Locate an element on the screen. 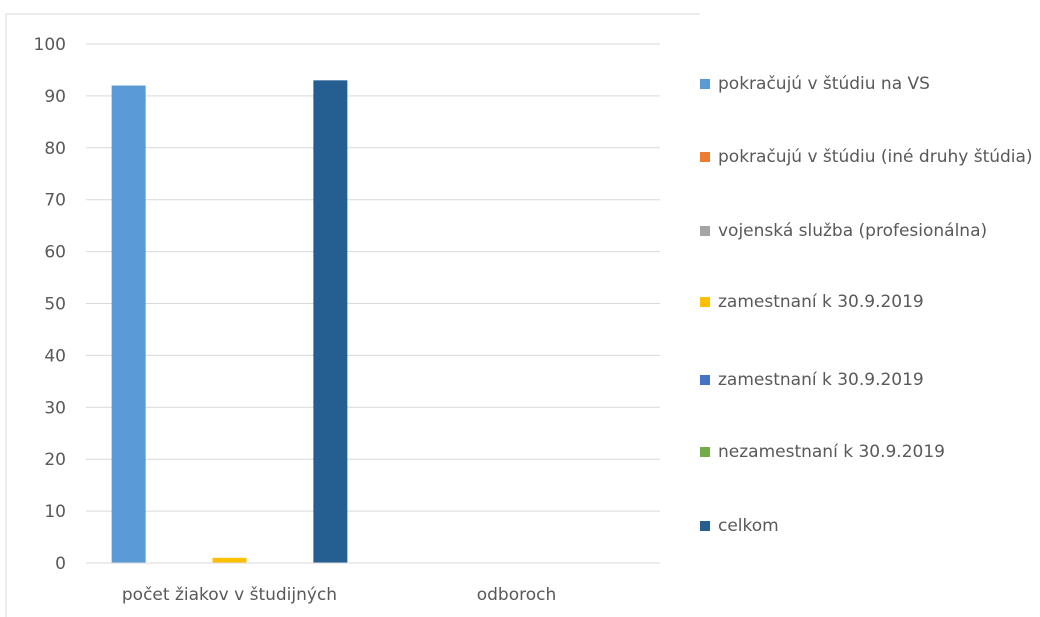 This screenshot has height=617, width=1040. y-tick-label: 30 is located at coordinates (55, 408).